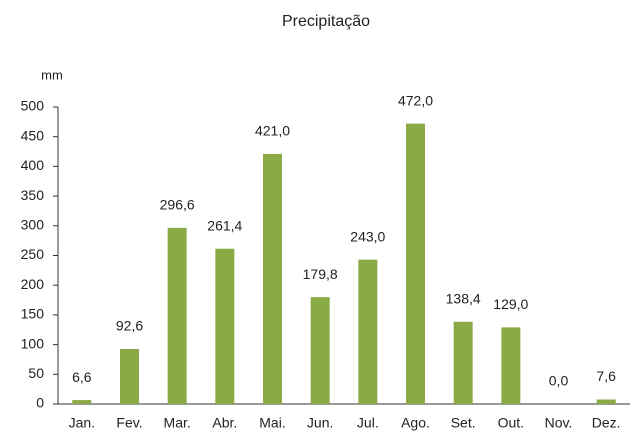 The image size is (633, 434). I want to click on x-tick-label: Mar., so click(177, 423).